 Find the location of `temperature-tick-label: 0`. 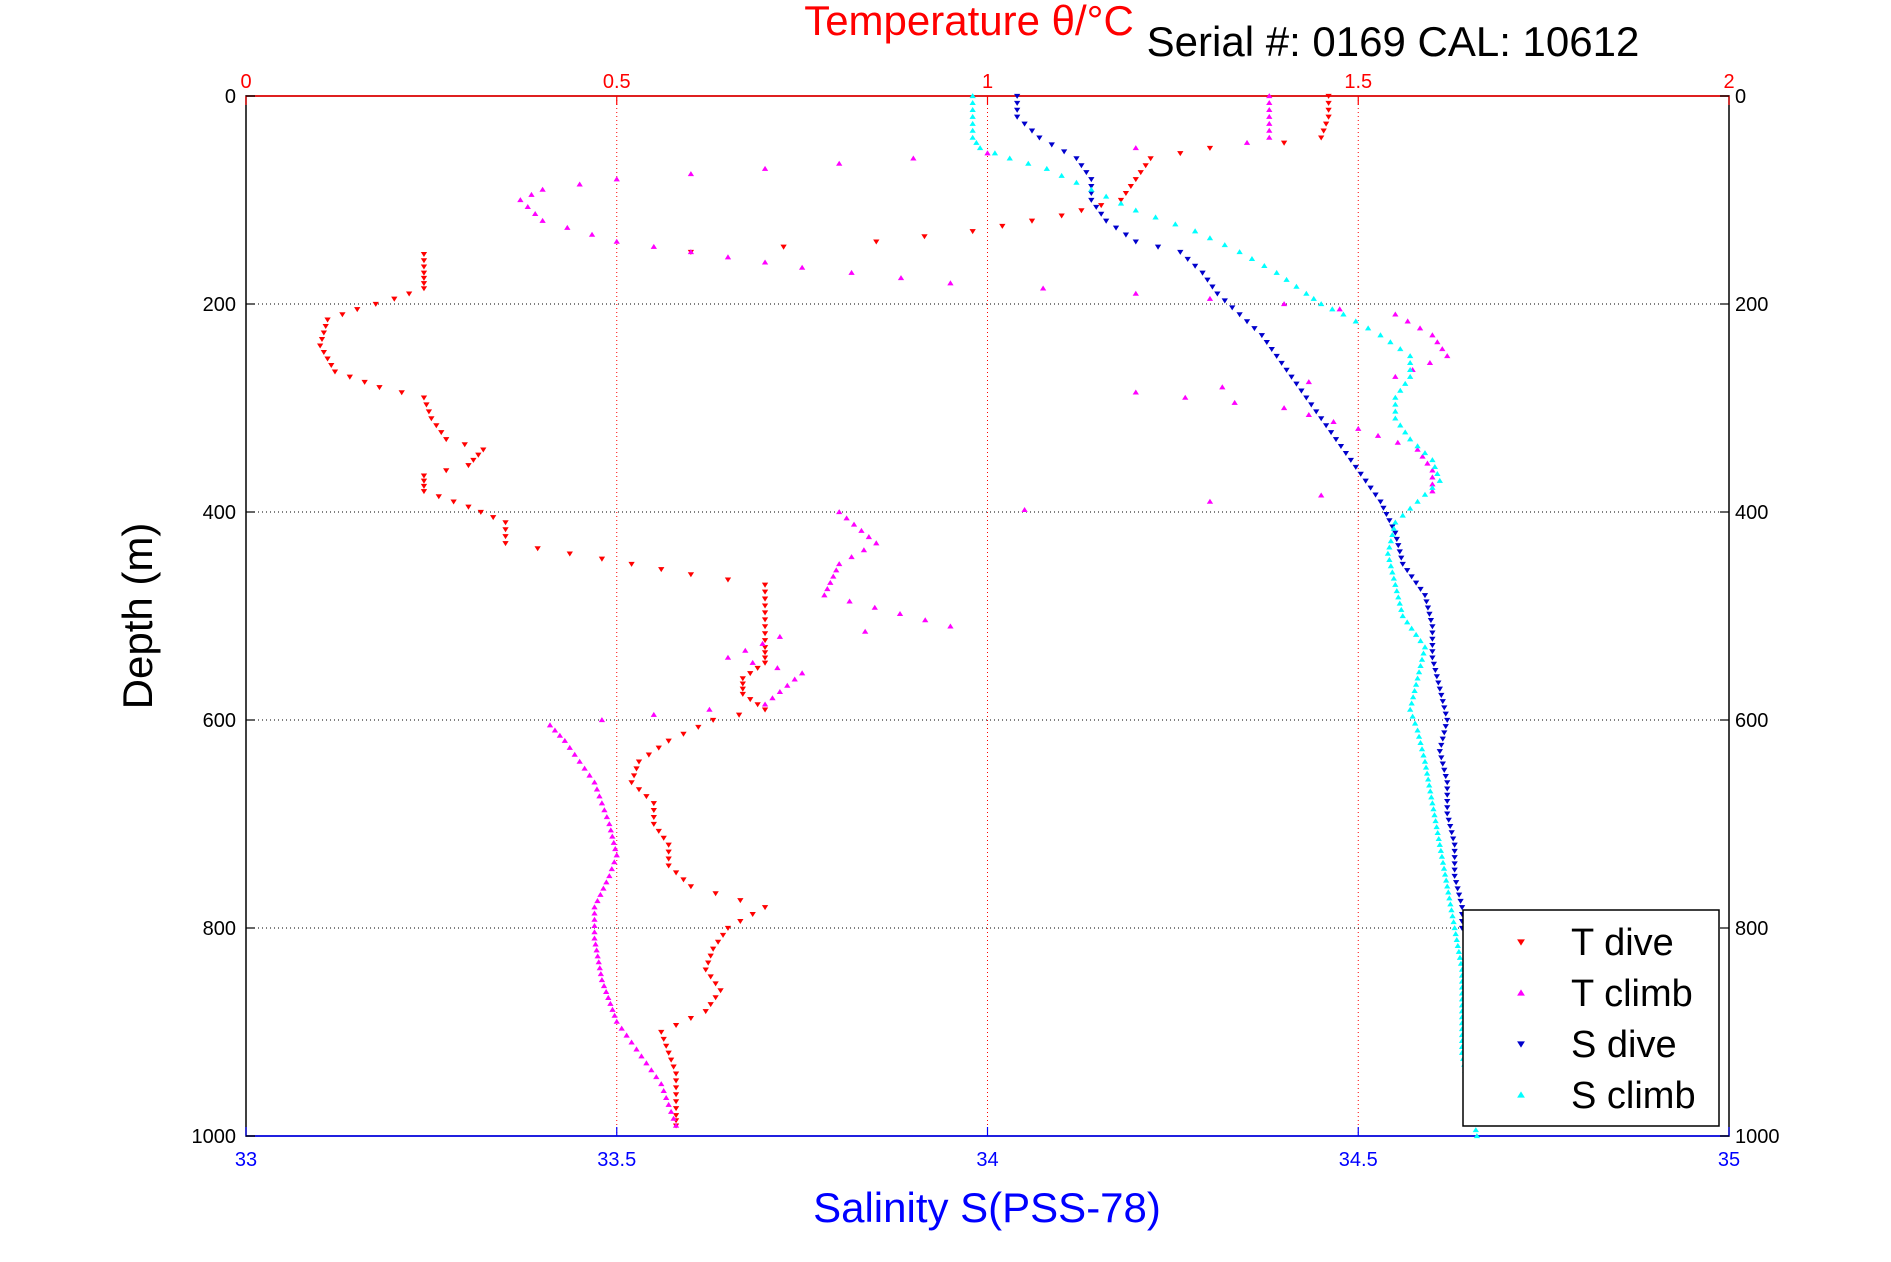

temperature-tick-label: 0 is located at coordinates (245, 82).